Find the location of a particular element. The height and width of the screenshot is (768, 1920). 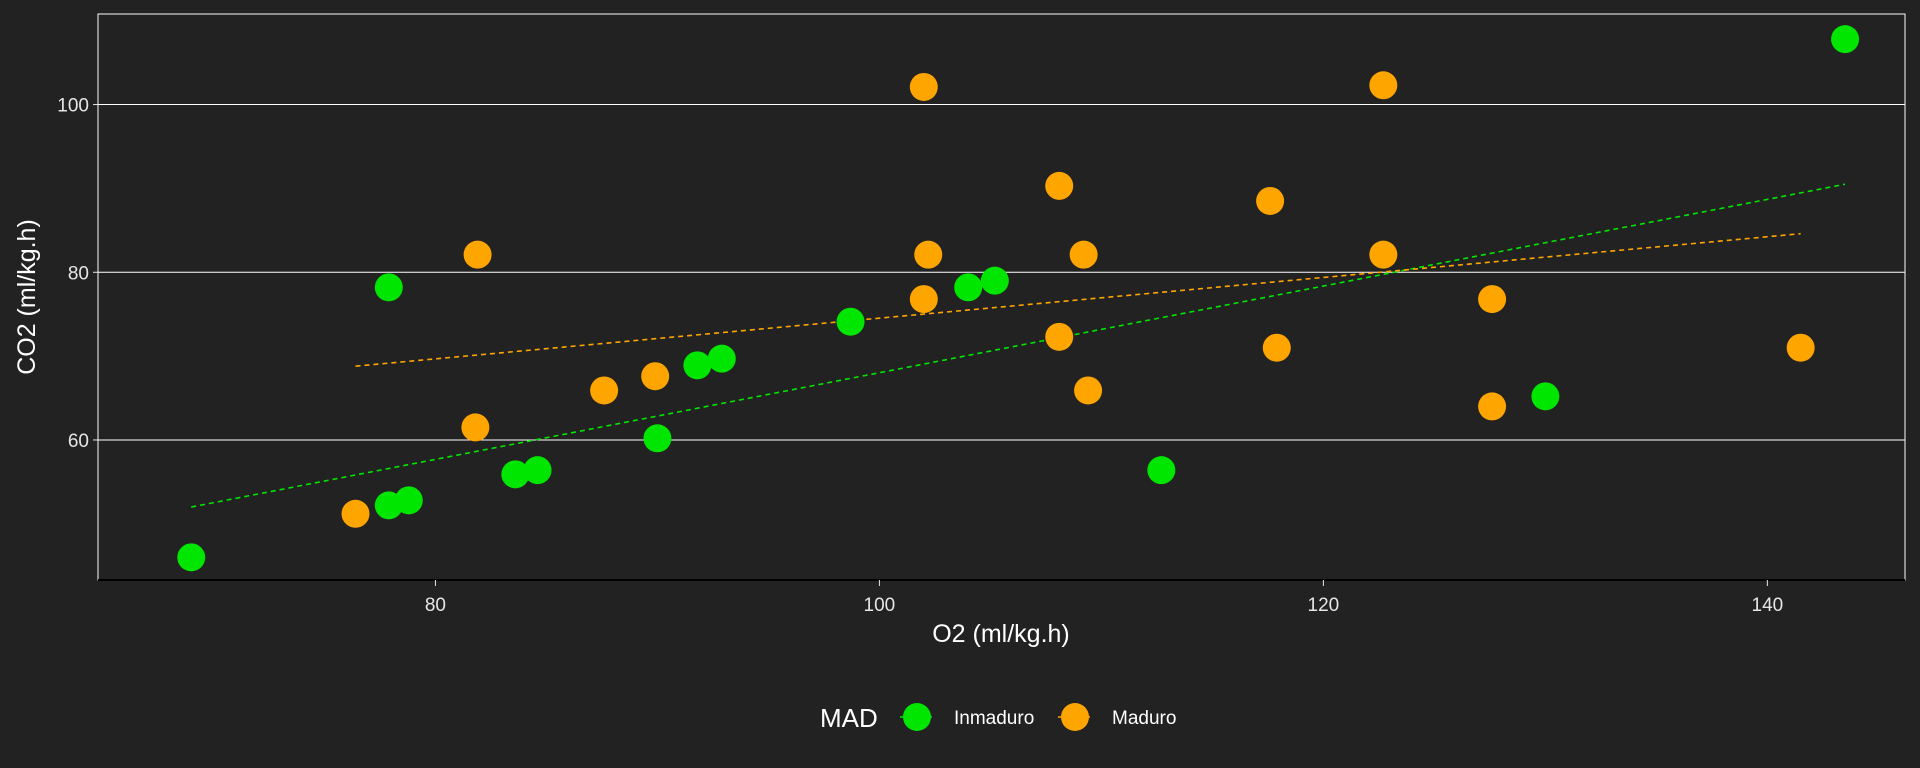

legend: MAD Inmaduro Maduro is located at coordinates (998, 718).